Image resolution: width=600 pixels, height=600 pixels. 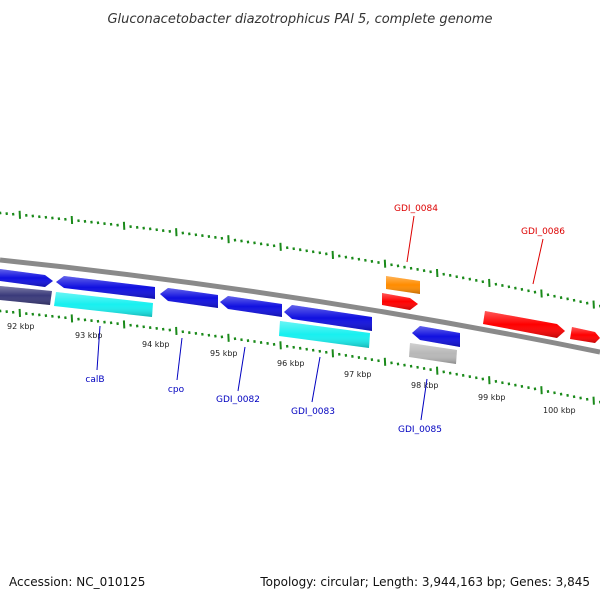 What do you see at coordinates (98, 348) in the screenshot?
I see `leader-calb` at bounding box center [98, 348].